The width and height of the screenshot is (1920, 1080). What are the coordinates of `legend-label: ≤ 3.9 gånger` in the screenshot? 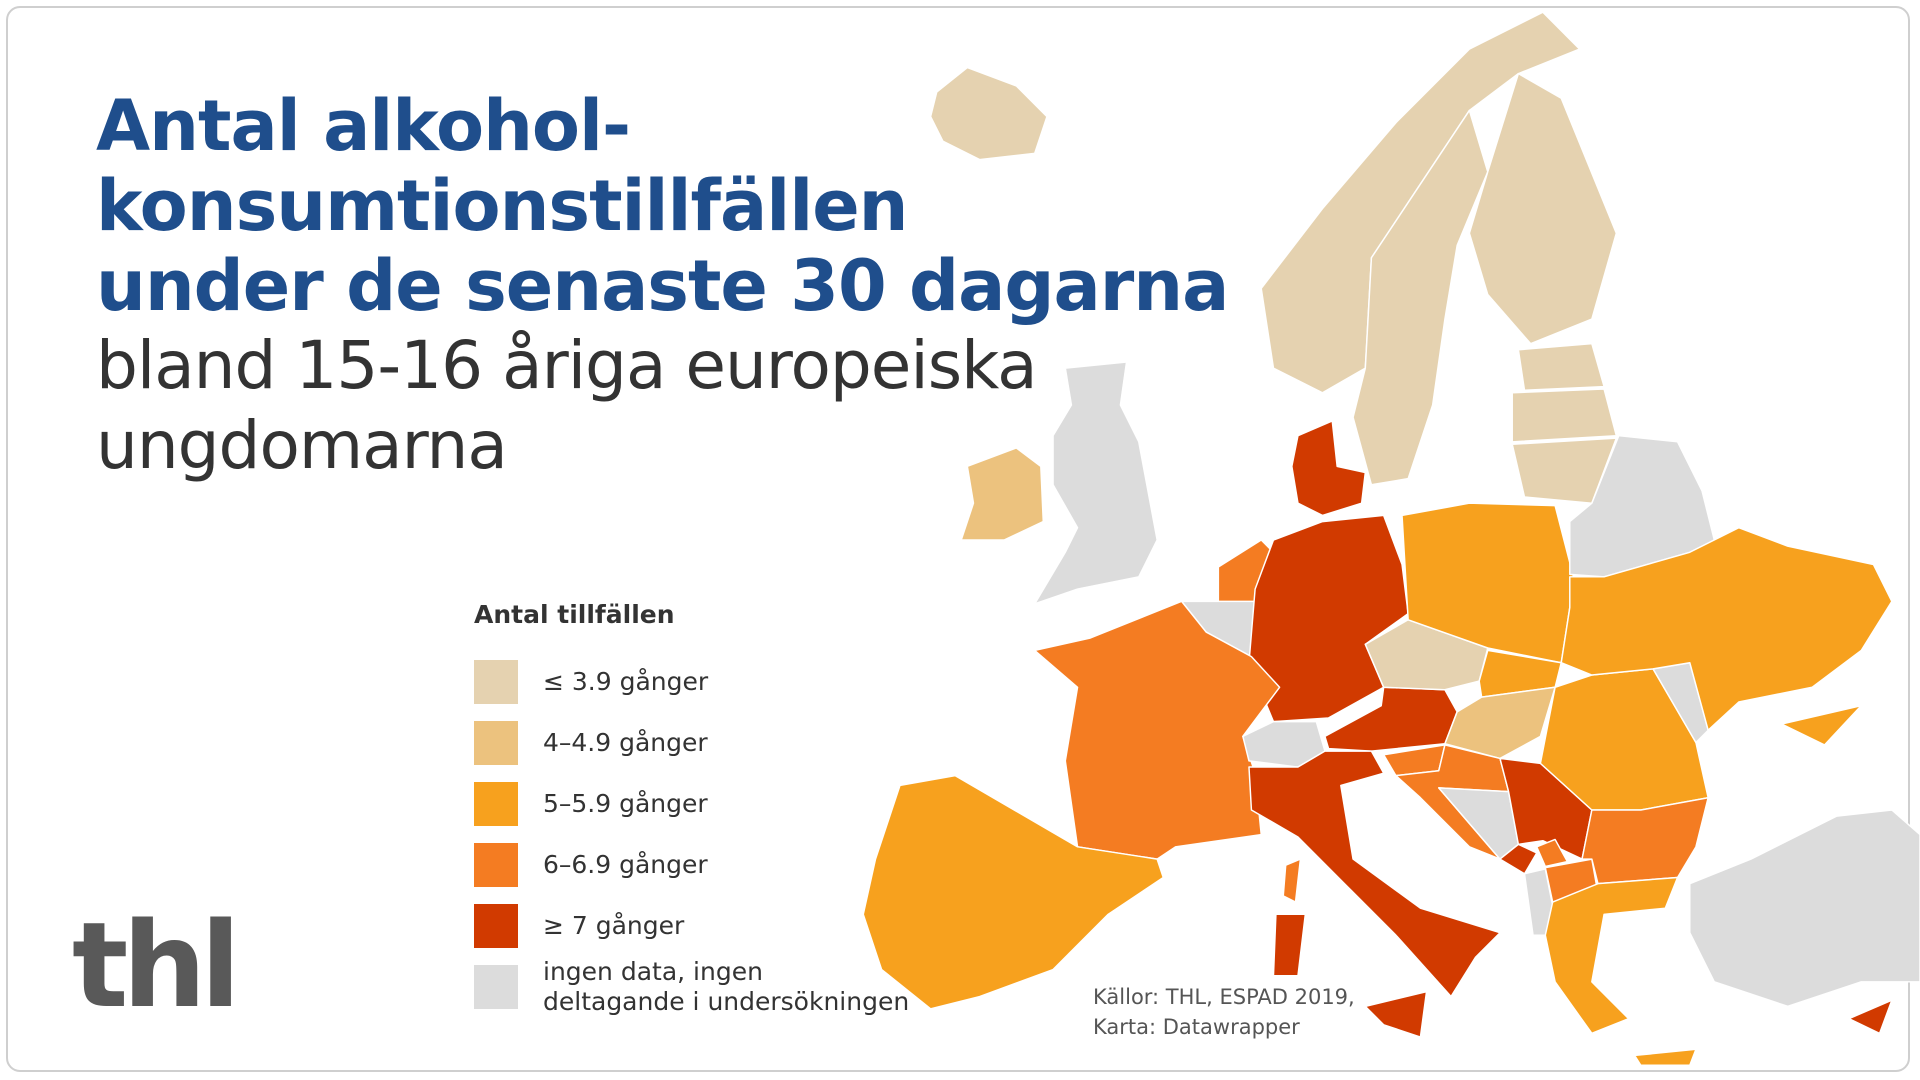 It's located at (626, 681).